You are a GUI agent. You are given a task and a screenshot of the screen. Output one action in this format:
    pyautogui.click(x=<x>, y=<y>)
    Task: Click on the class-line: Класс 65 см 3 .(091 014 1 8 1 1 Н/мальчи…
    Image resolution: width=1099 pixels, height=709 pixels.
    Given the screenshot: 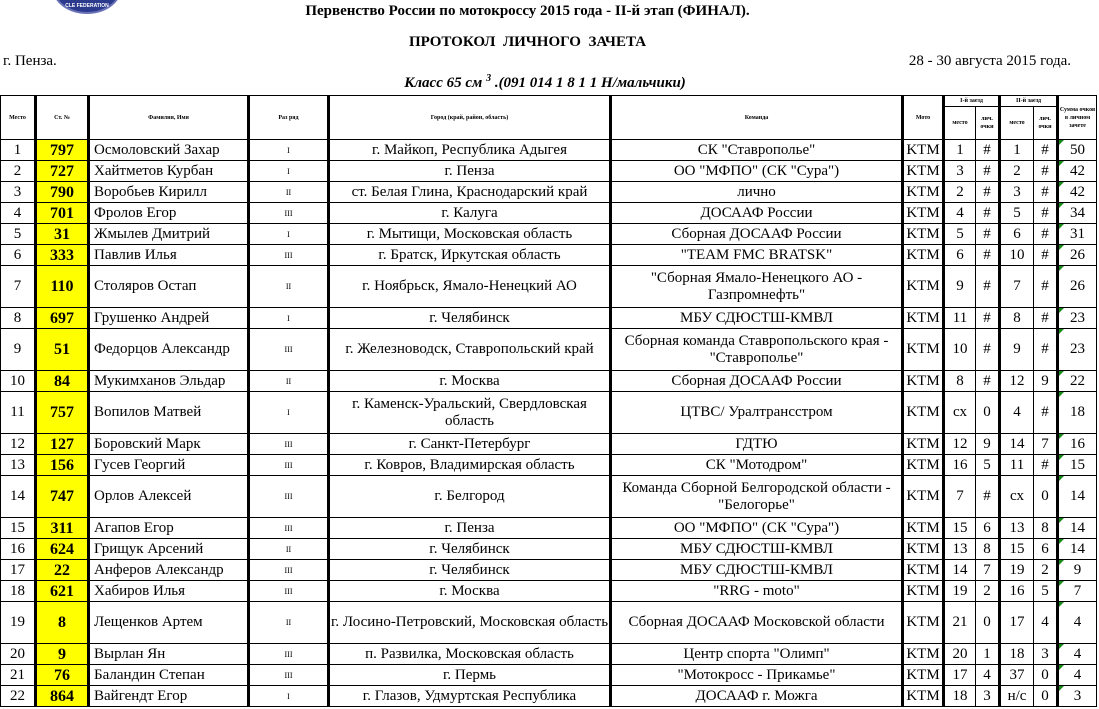 What is the action you would take?
    pyautogui.click(x=545, y=82)
    